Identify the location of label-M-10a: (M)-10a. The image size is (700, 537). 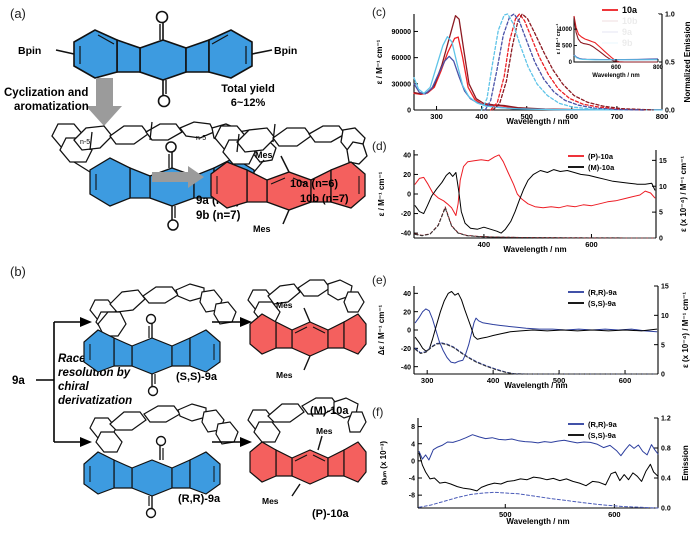
(329, 411).